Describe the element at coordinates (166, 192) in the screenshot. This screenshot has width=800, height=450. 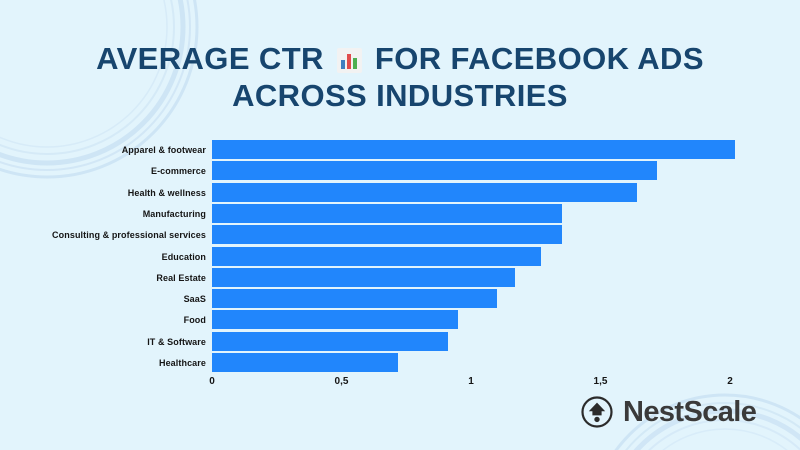
I see `category-label: Health & wellness` at that location.